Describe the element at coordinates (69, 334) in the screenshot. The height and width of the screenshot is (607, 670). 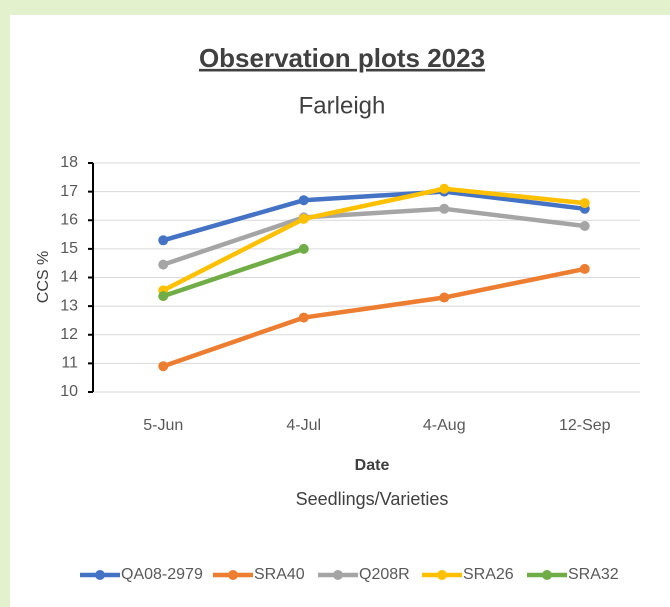
I see `y-tick-label: 12` at that location.